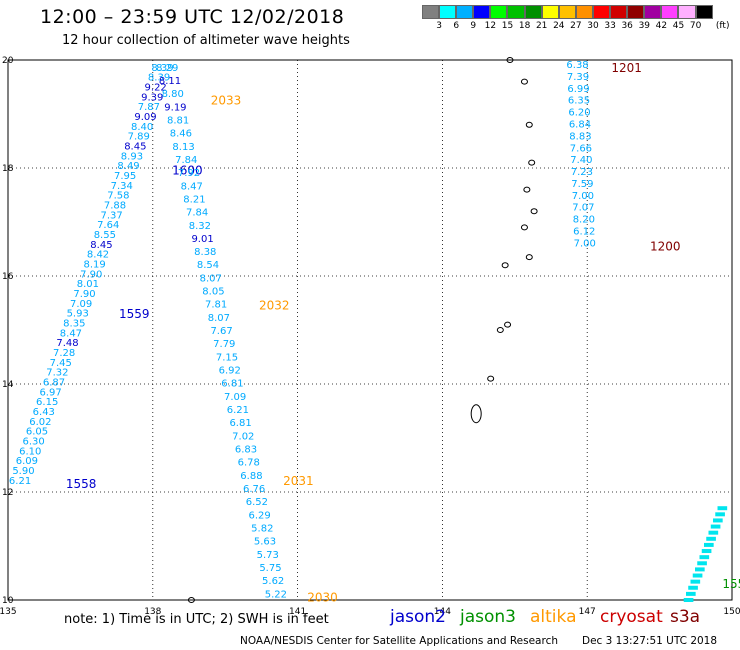 This screenshot has width=740, height=650. What do you see at coordinates (587, 612) in the screenshot?
I see `lon-tick-label: 147` at bounding box center [587, 612].